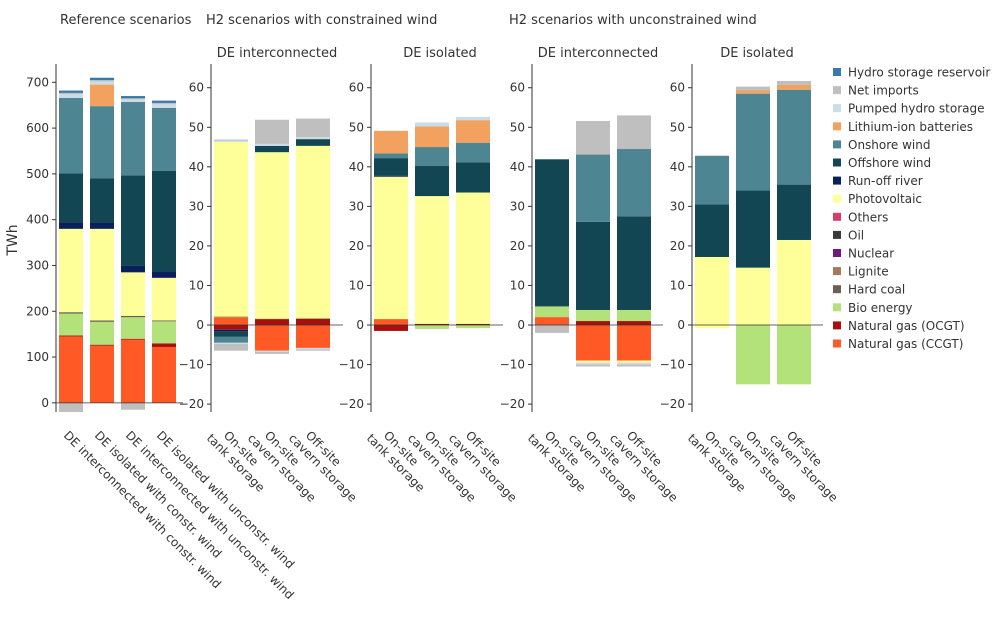 Image resolution: width=997 pixels, height=627 pixels. I want to click on y-axis-label: TWh, so click(13, 240).